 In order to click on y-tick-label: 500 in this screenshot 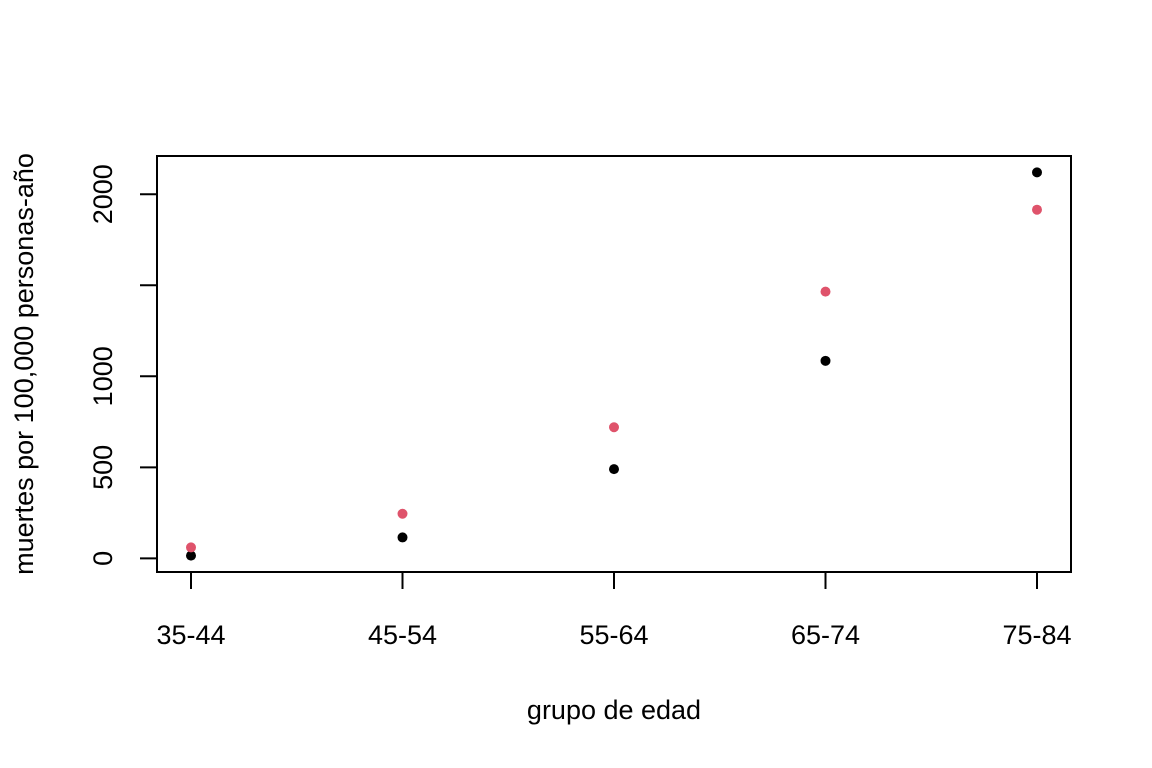, I will do `click(103, 467)`.